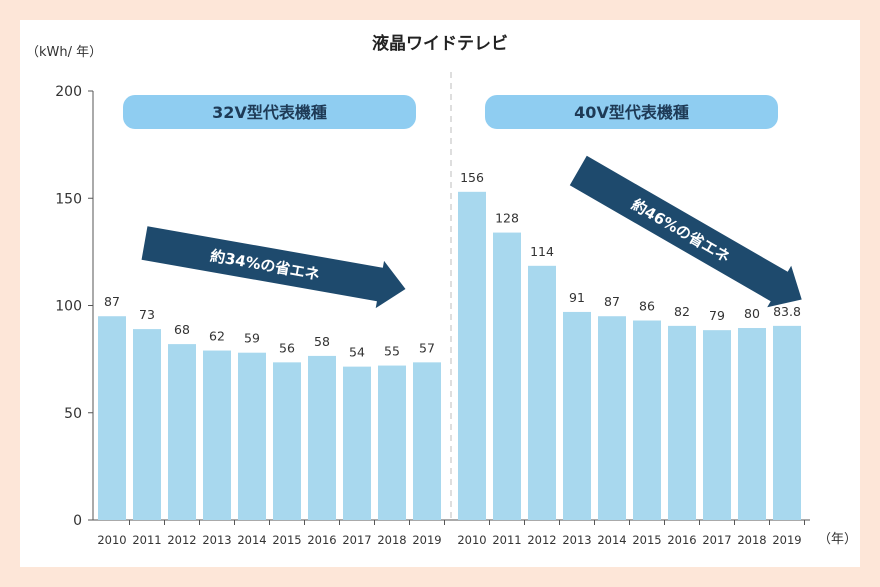  What do you see at coordinates (577, 297) in the screenshot?
I see `data-label: 91` at bounding box center [577, 297].